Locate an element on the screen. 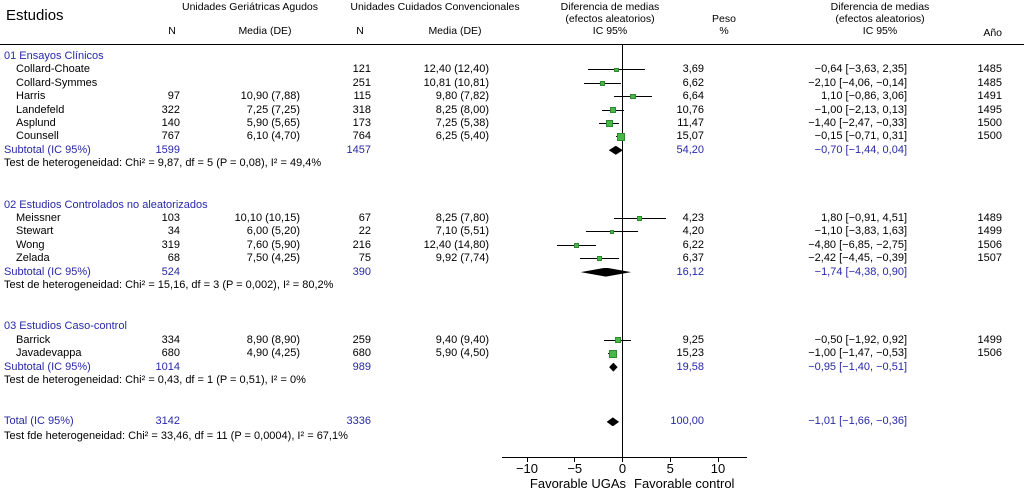  col-header-control-media: Media (DE) is located at coordinates (455, 31).